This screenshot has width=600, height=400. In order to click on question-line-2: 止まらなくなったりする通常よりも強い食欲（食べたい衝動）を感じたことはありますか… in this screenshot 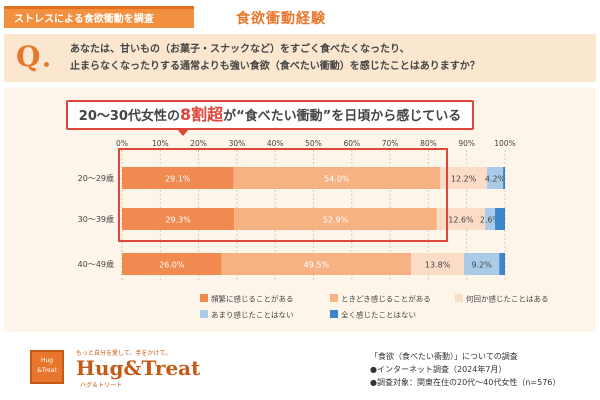, I will do `click(275, 66)`.